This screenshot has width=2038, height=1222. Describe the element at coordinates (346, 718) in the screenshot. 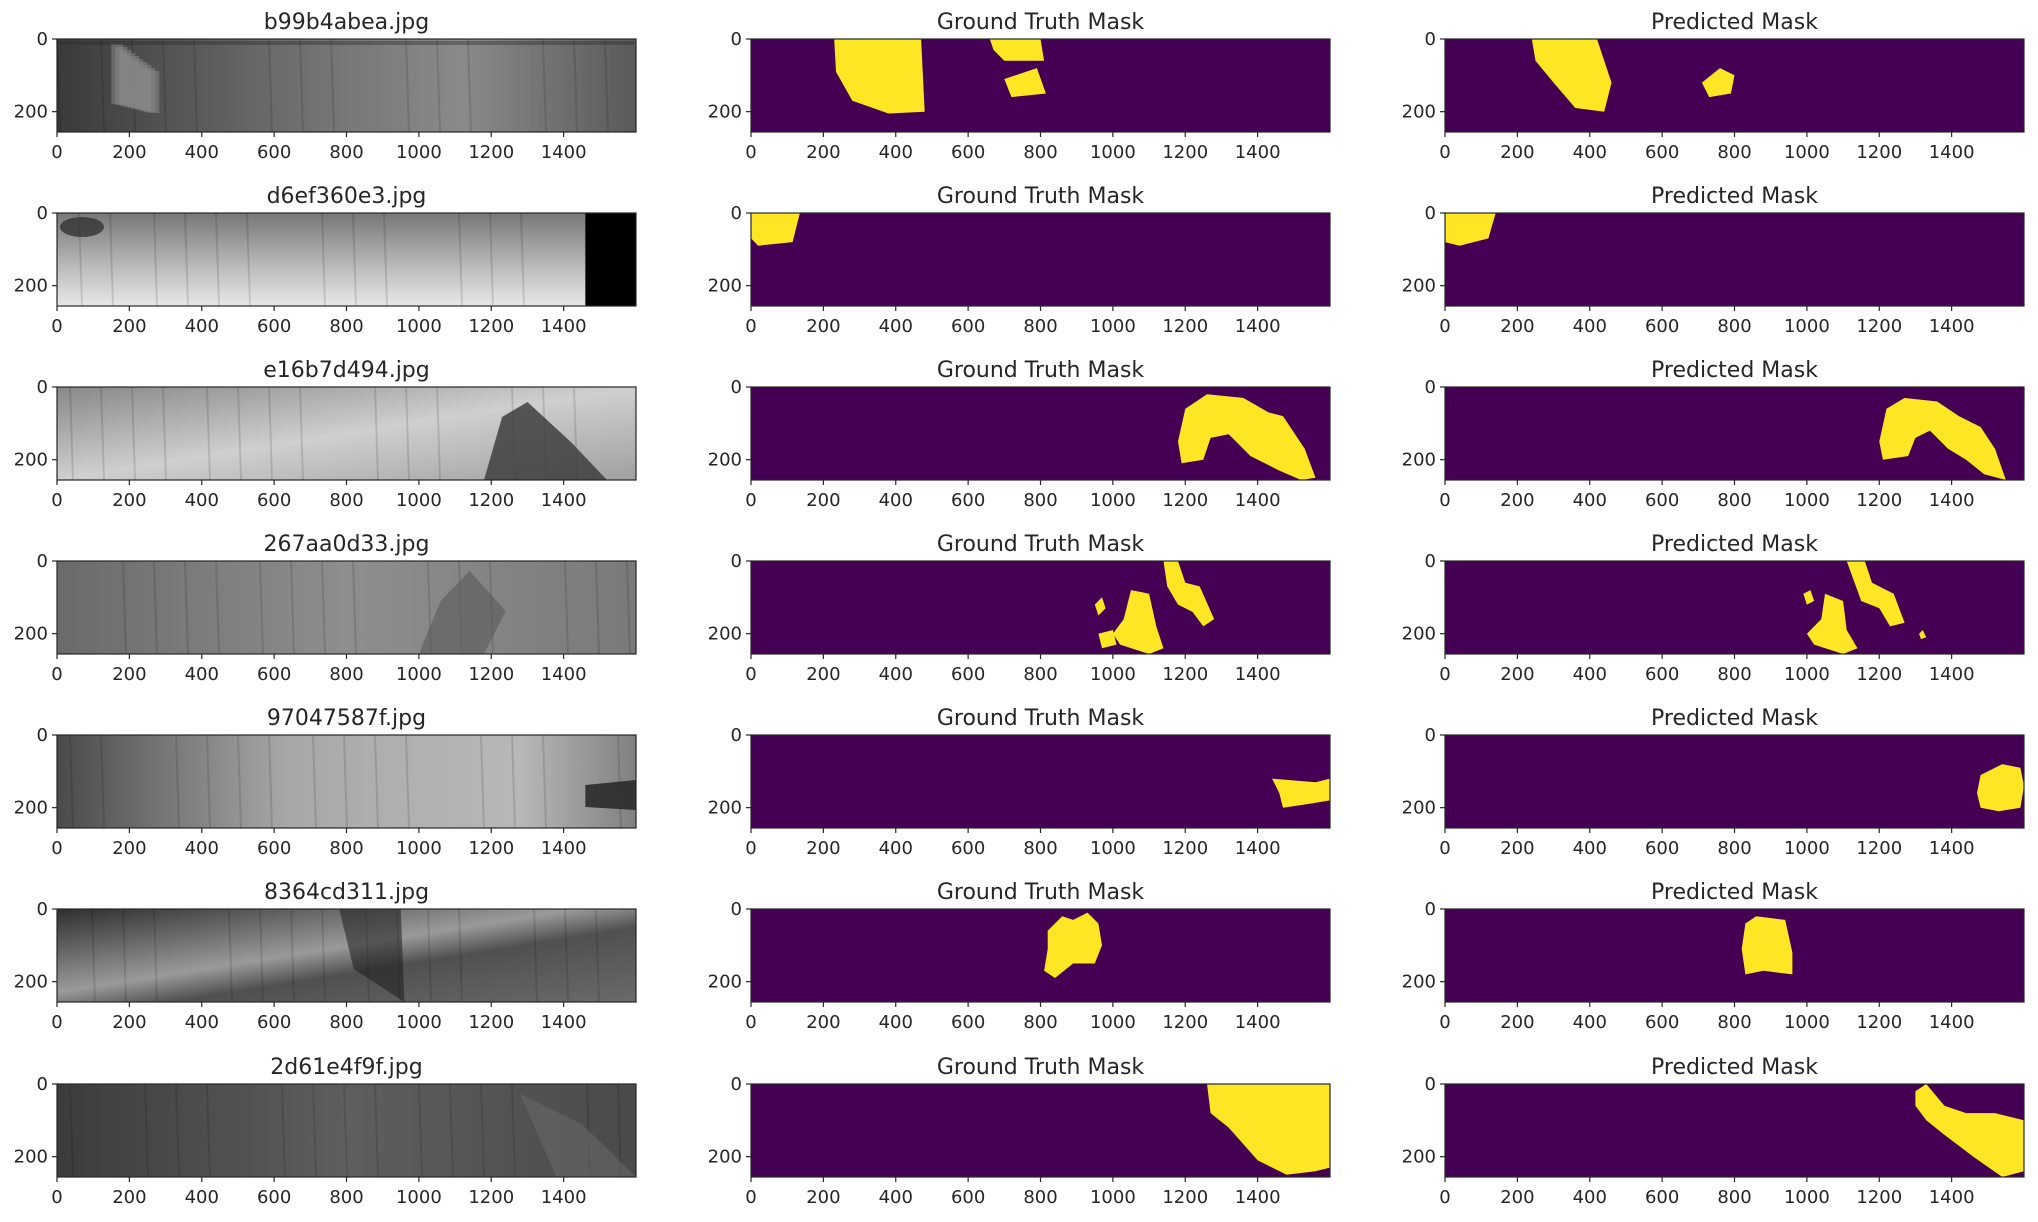

I see `image-title: 97047587f.jpg` at that location.